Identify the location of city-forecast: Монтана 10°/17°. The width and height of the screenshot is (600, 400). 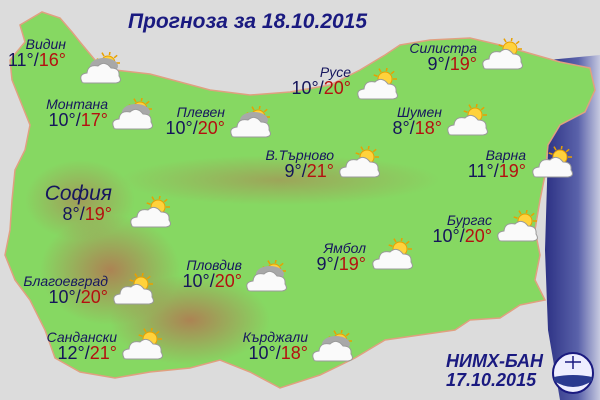
(54, 114).